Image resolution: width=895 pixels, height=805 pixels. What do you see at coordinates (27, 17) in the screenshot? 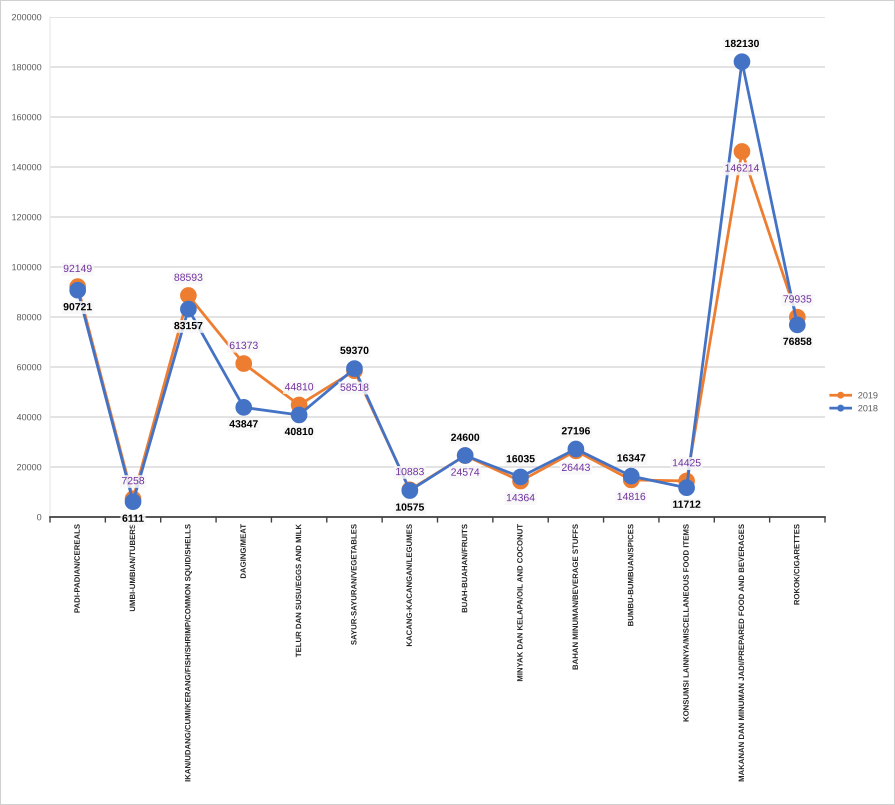
I see `y-tick-label: 200000` at bounding box center [27, 17].